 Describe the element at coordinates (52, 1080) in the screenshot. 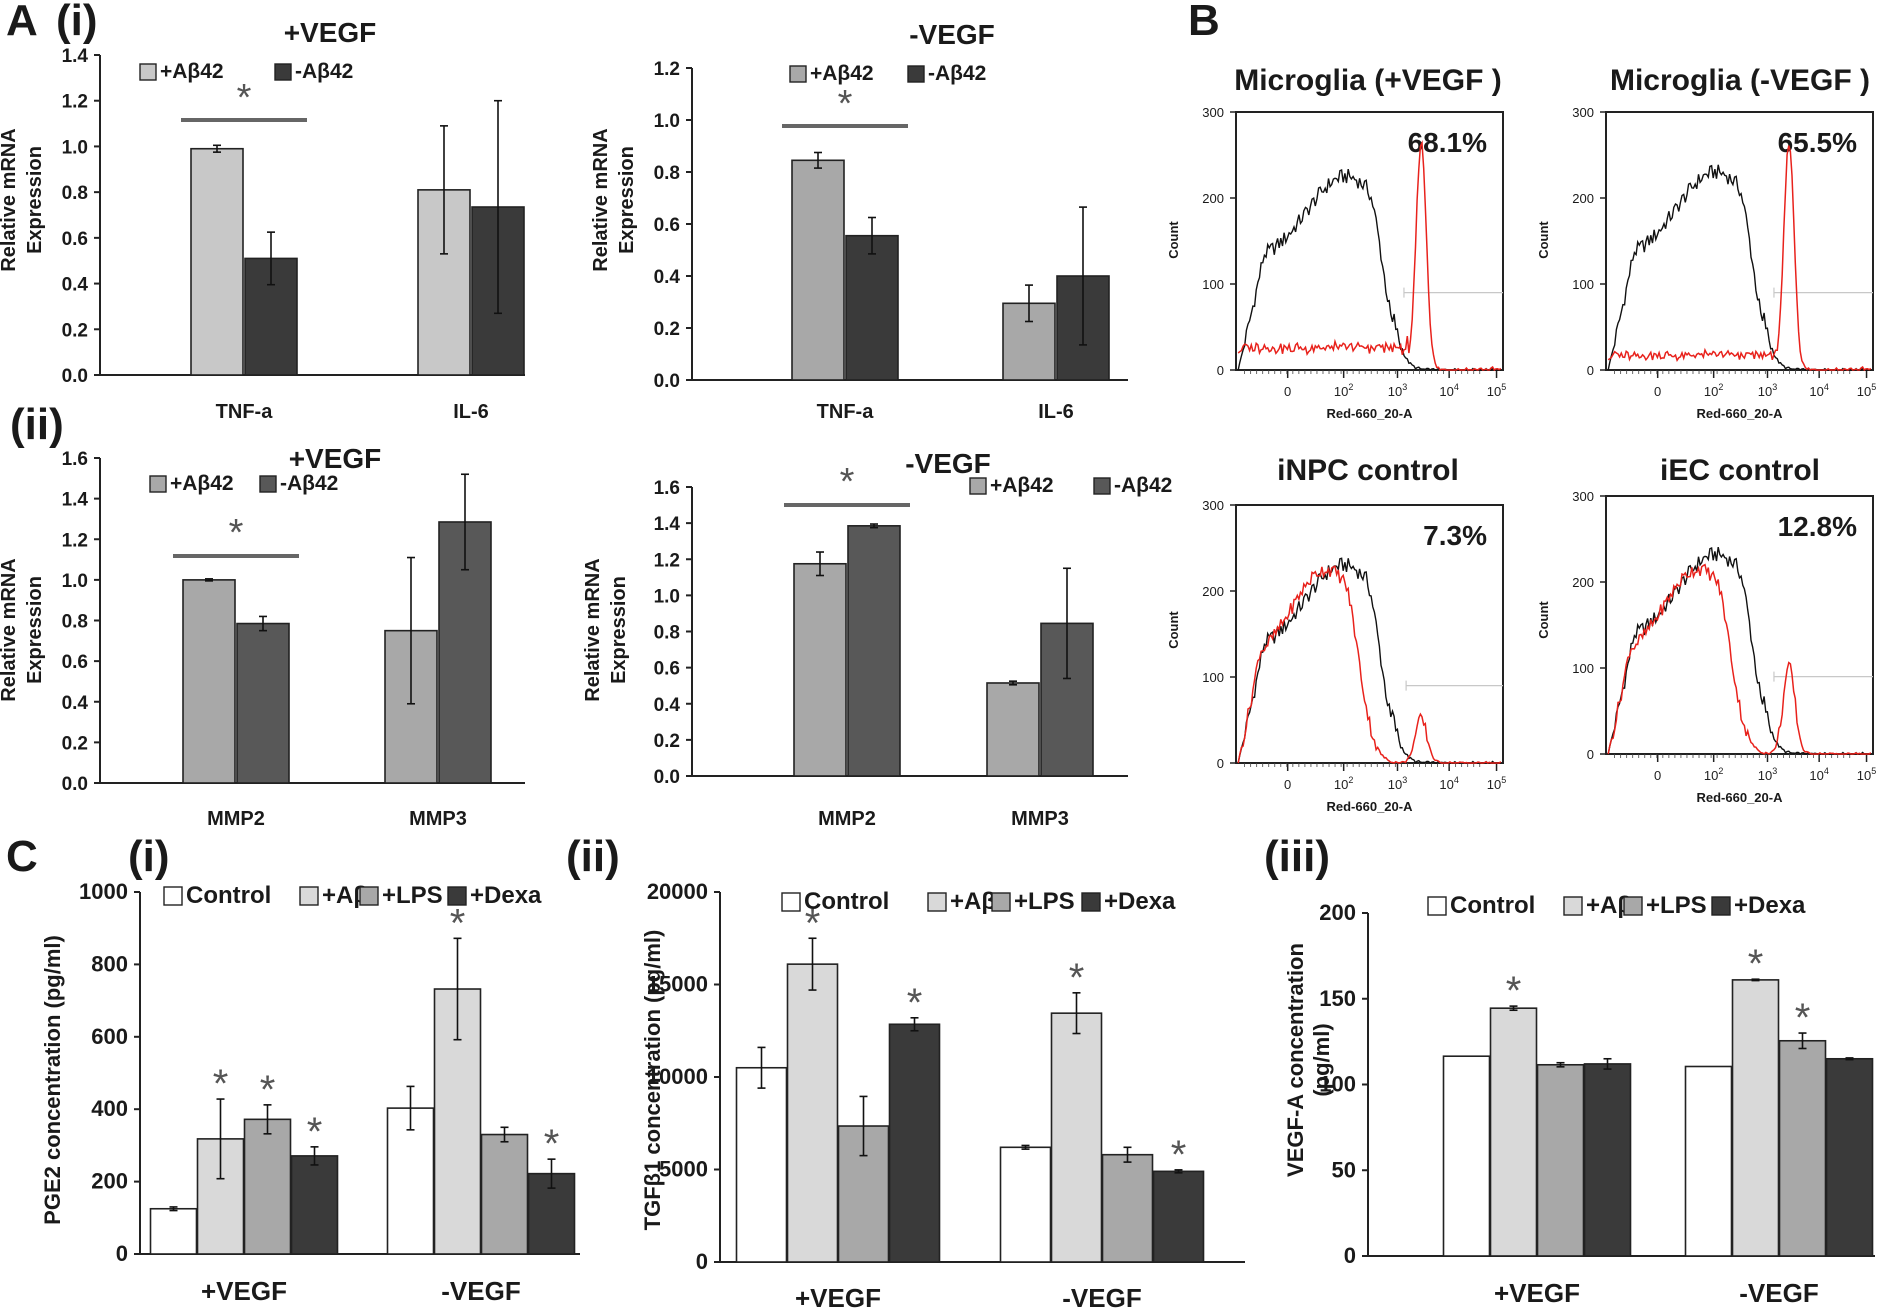

I see `y-axis-label: PGE2 concentration (pg/ml)` at that location.